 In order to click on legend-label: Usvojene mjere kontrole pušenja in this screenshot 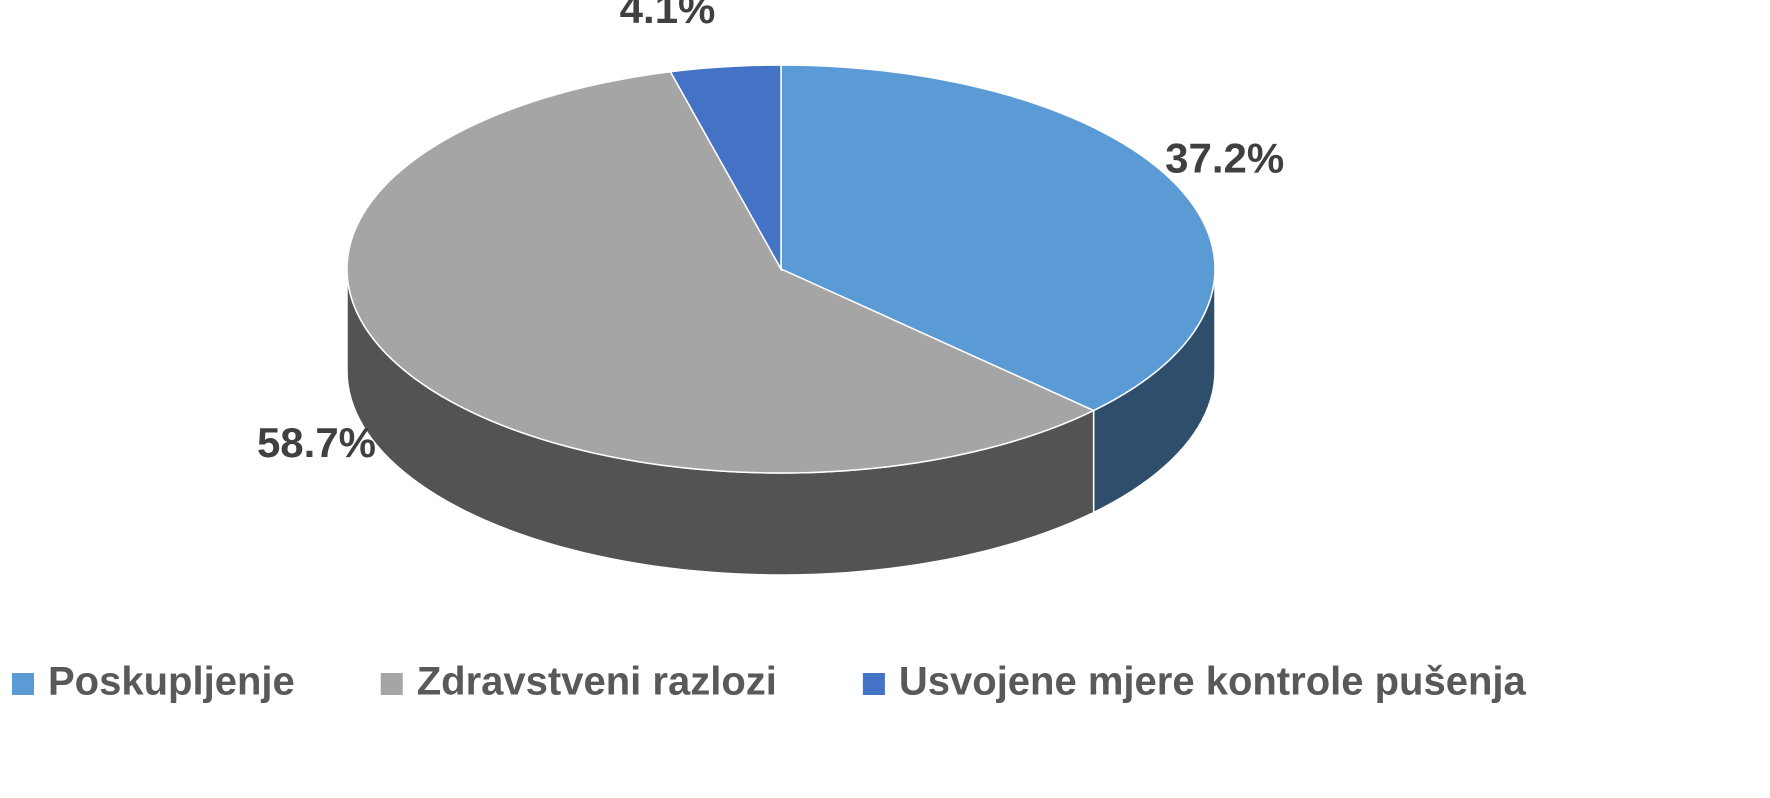, I will do `click(1213, 682)`.